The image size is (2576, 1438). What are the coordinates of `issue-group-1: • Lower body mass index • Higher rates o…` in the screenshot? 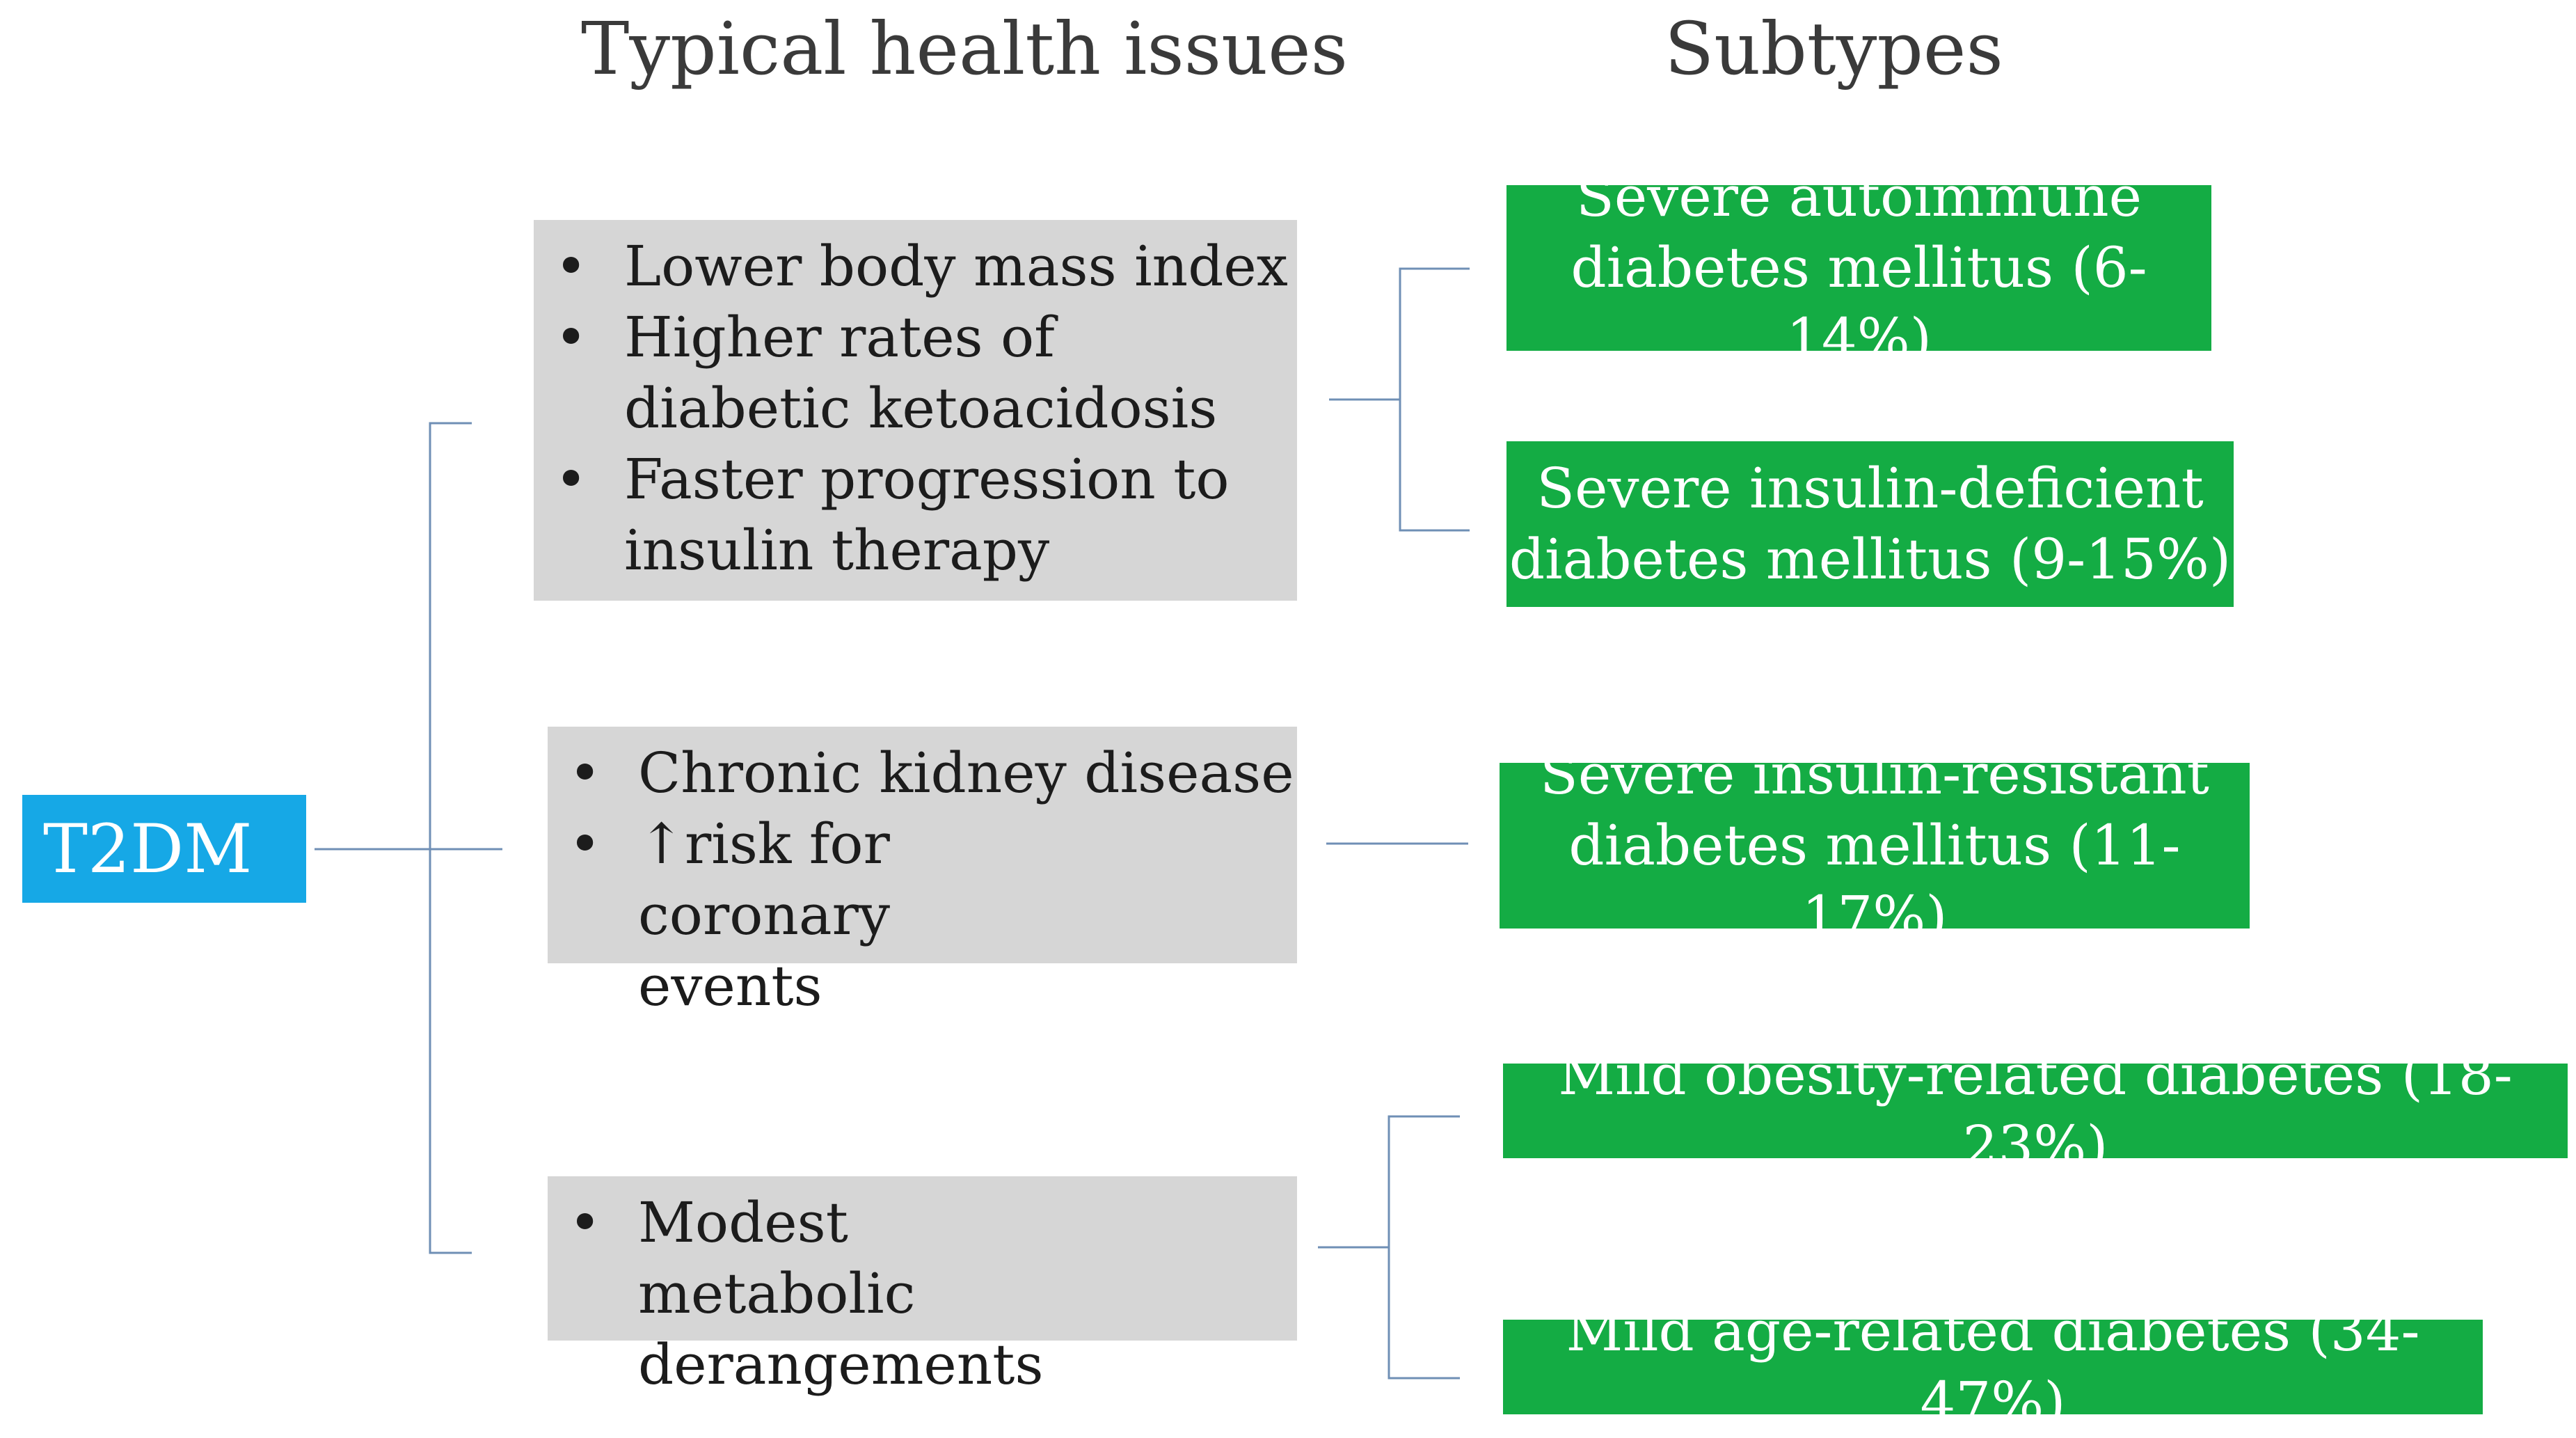 It's located at (915, 411).